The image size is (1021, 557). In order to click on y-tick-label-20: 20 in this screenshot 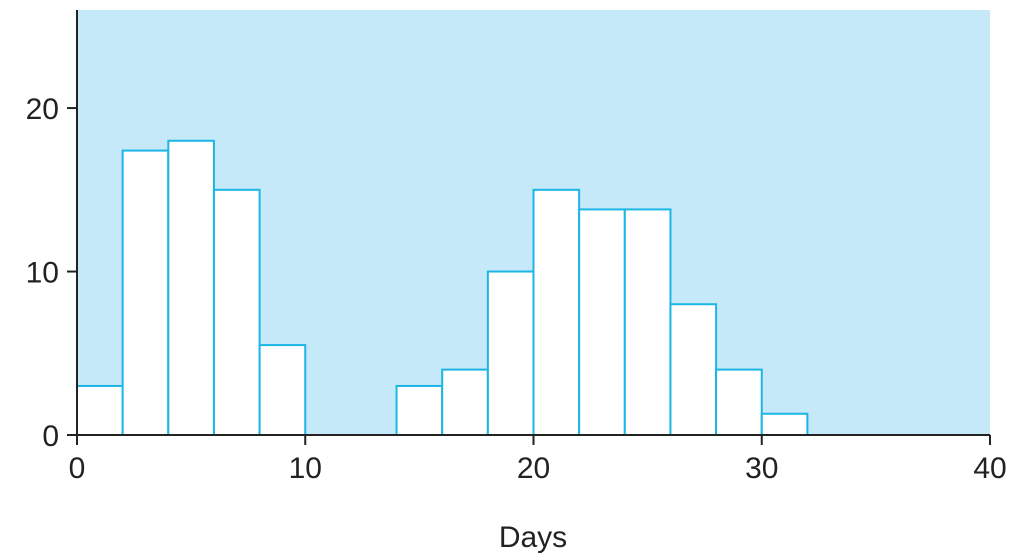, I will do `click(42, 109)`.